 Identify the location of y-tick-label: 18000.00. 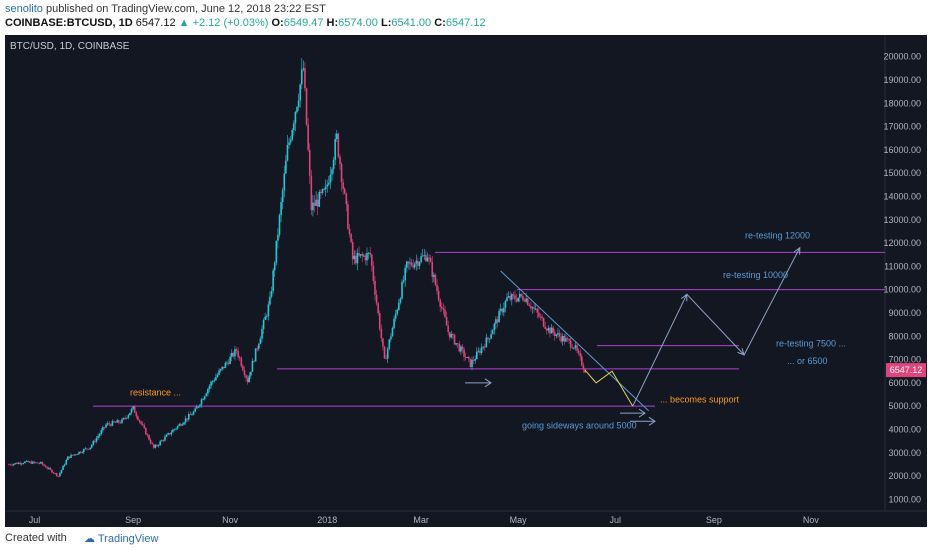
(902, 103).